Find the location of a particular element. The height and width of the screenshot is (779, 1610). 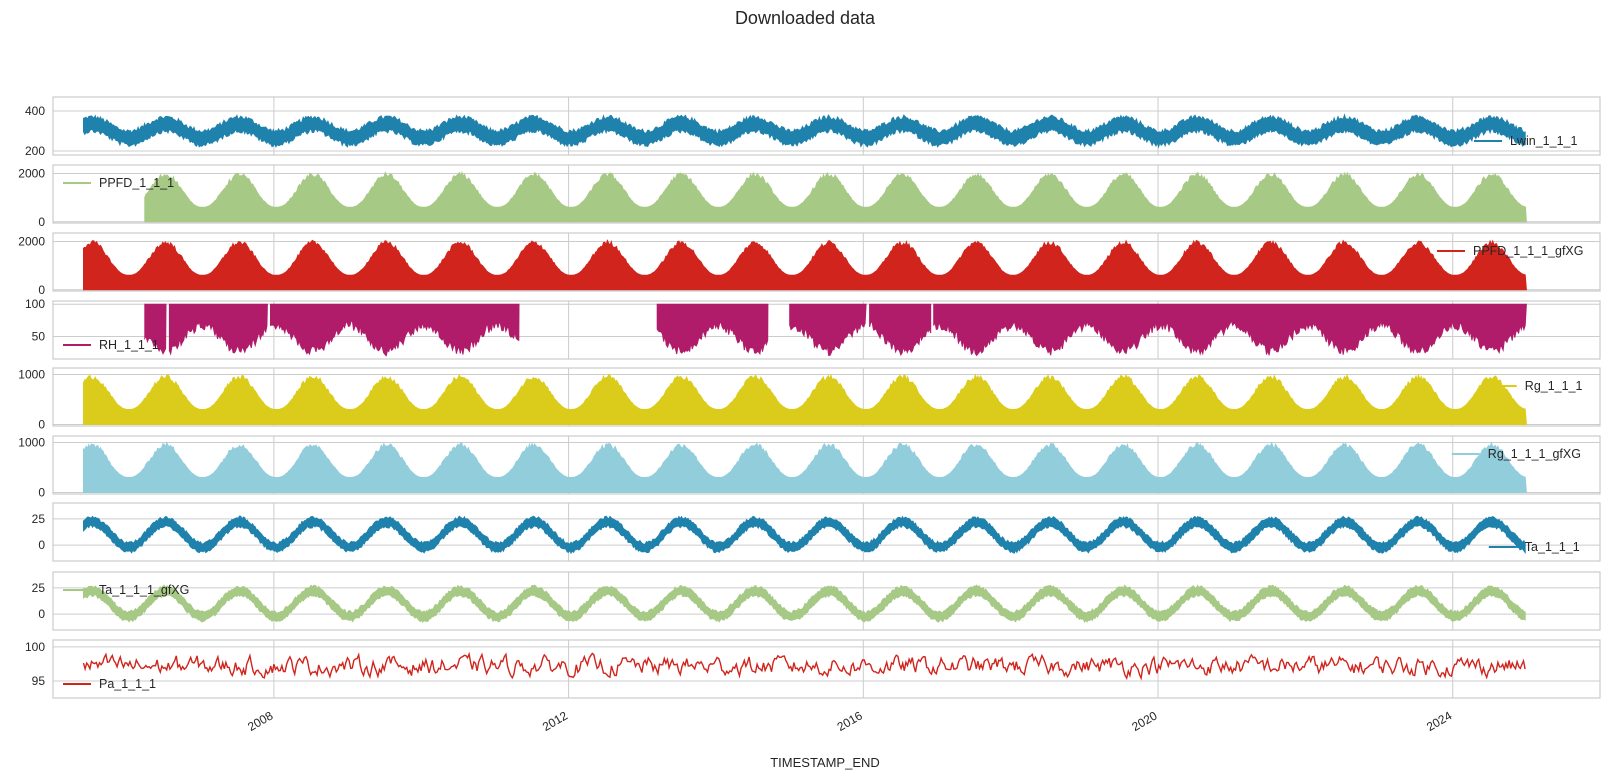

x-axis-ticks: 2008 2012 2016 2020 2024 is located at coordinates (849, 721).